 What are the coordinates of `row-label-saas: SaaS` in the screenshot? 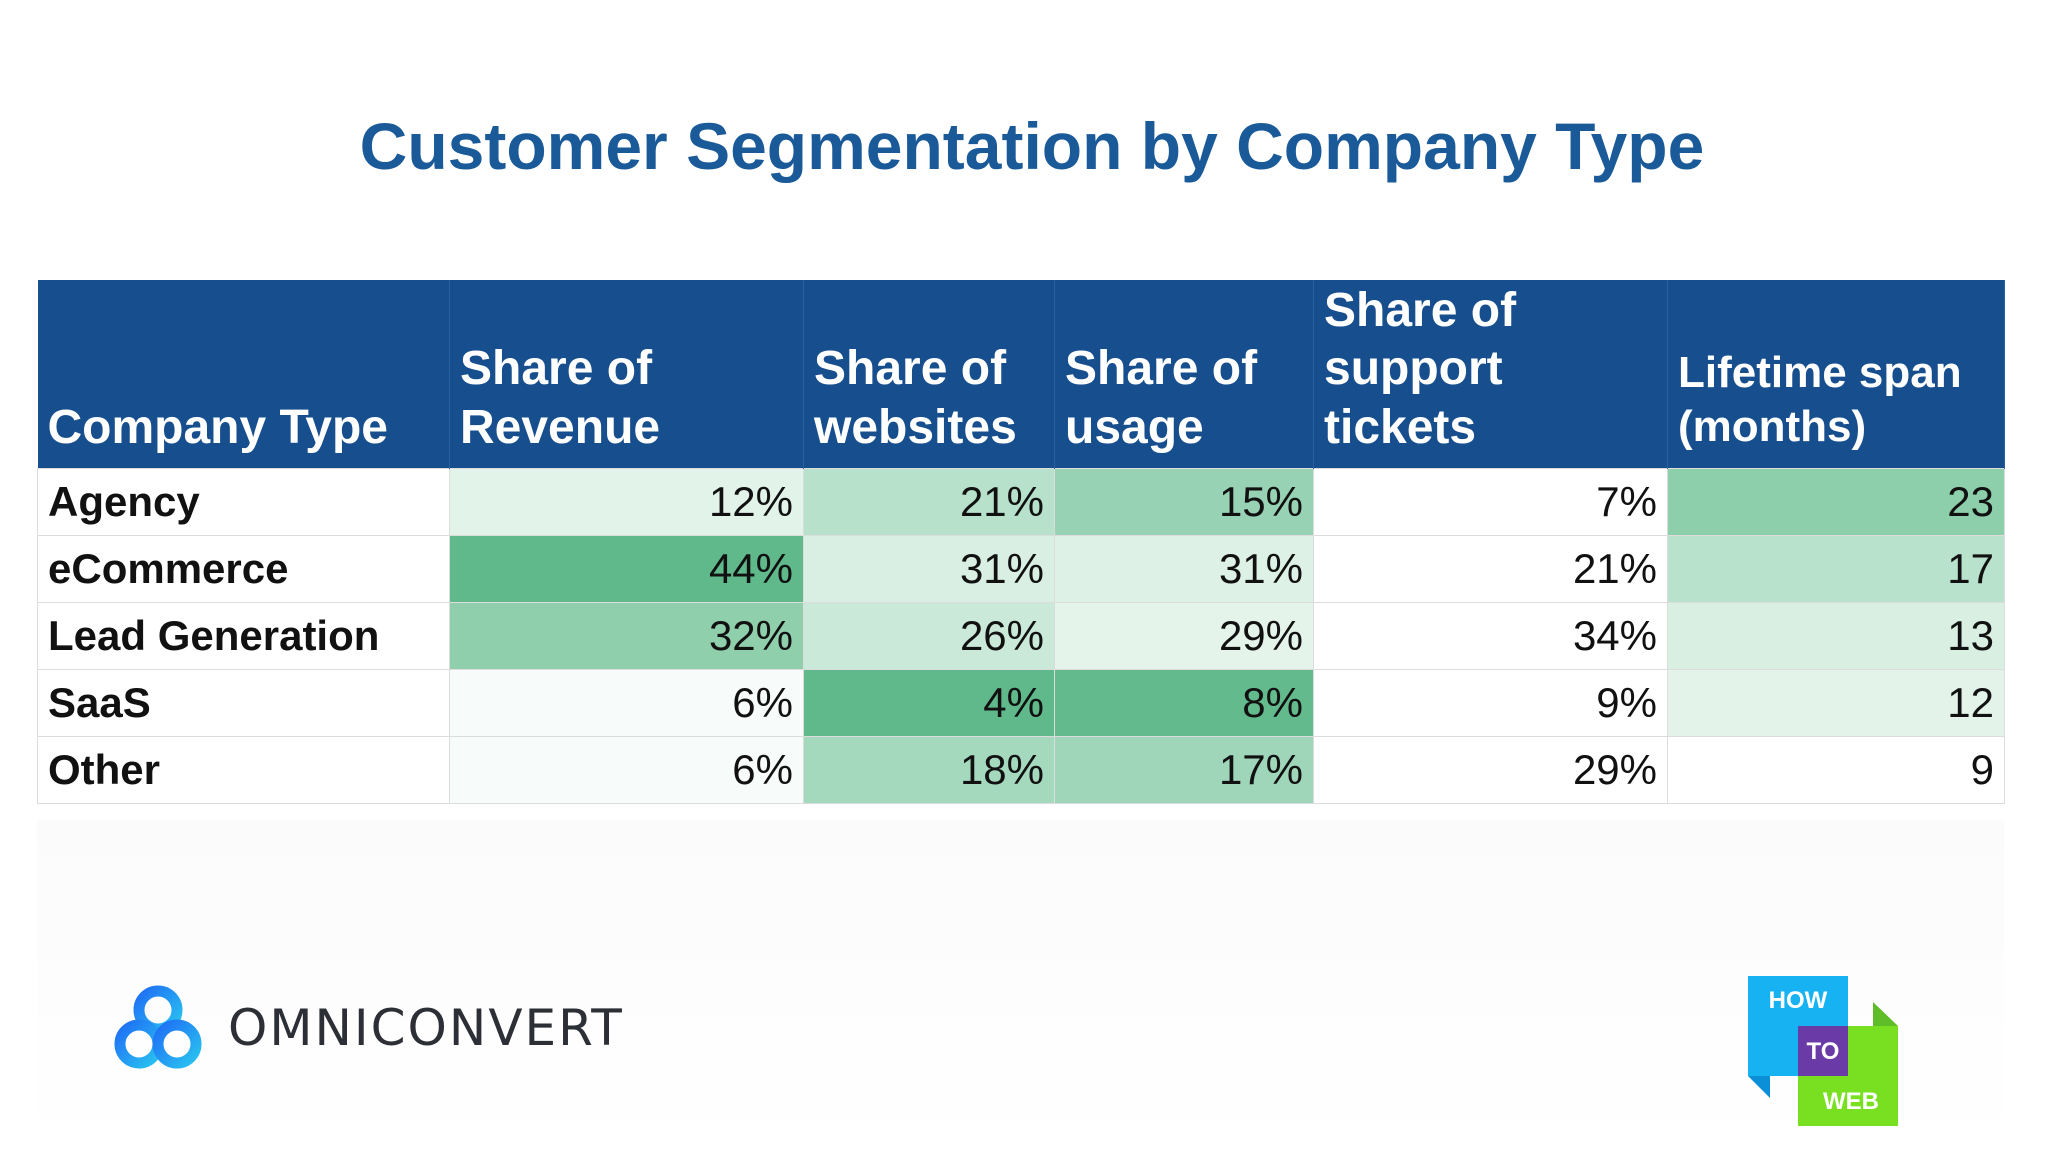 It's located at (243, 702).